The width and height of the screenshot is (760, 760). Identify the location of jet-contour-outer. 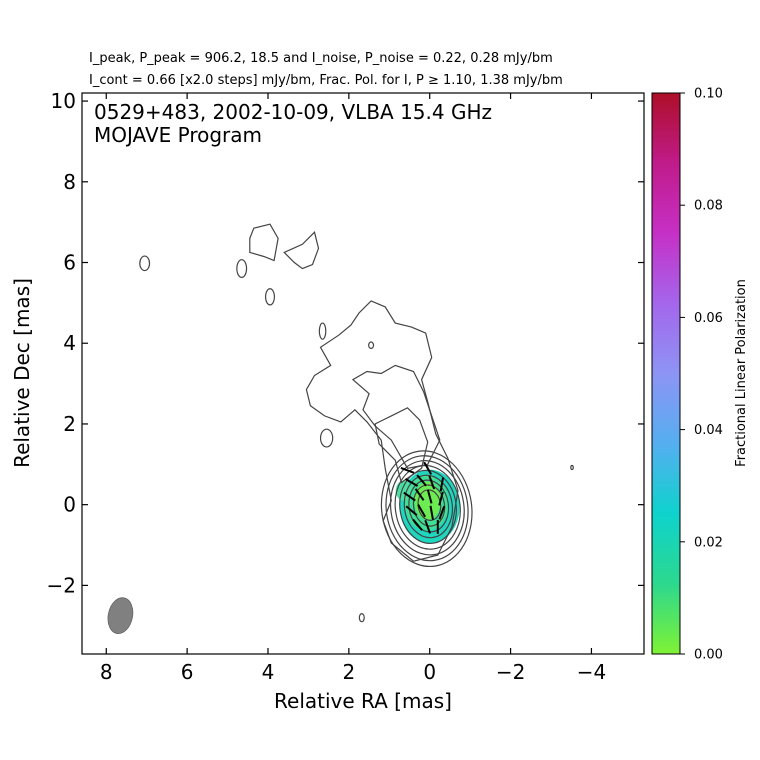
(382, 431).